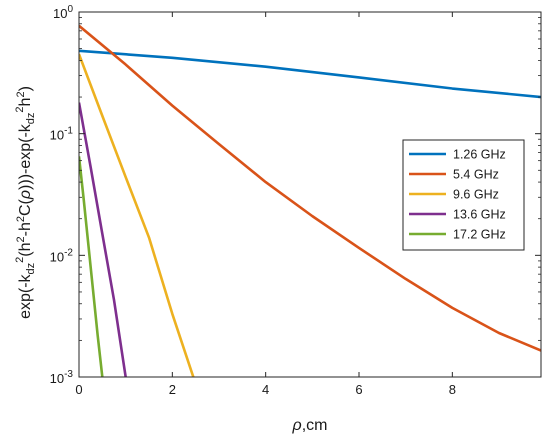  Describe the element at coordinates (310, 425) in the screenshot. I see `x-axis-label: ρ,cm` at that location.